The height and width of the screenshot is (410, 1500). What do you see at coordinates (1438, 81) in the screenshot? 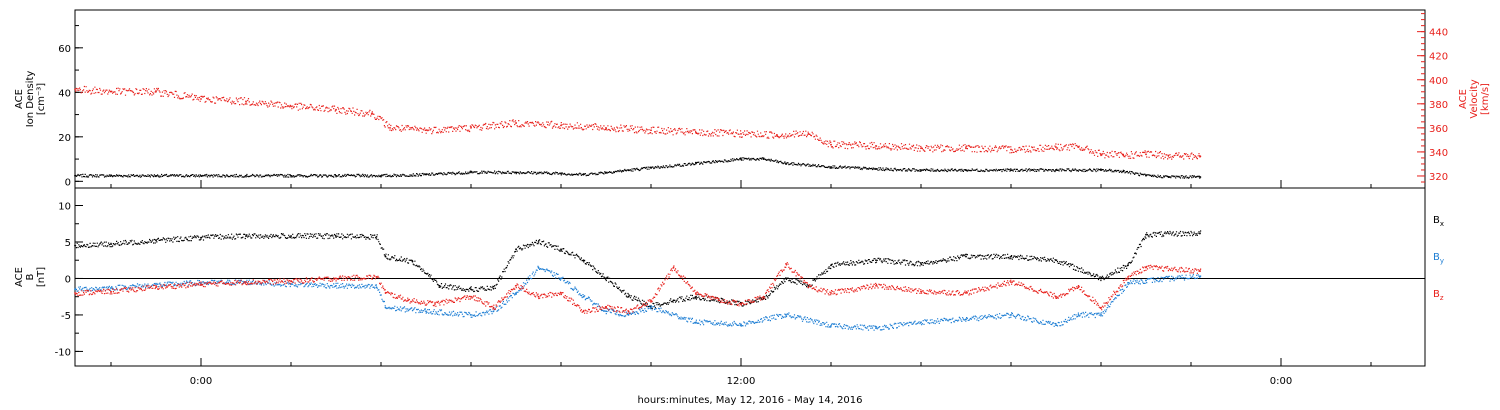
I see `right-tick-label: 400` at bounding box center [1438, 81].